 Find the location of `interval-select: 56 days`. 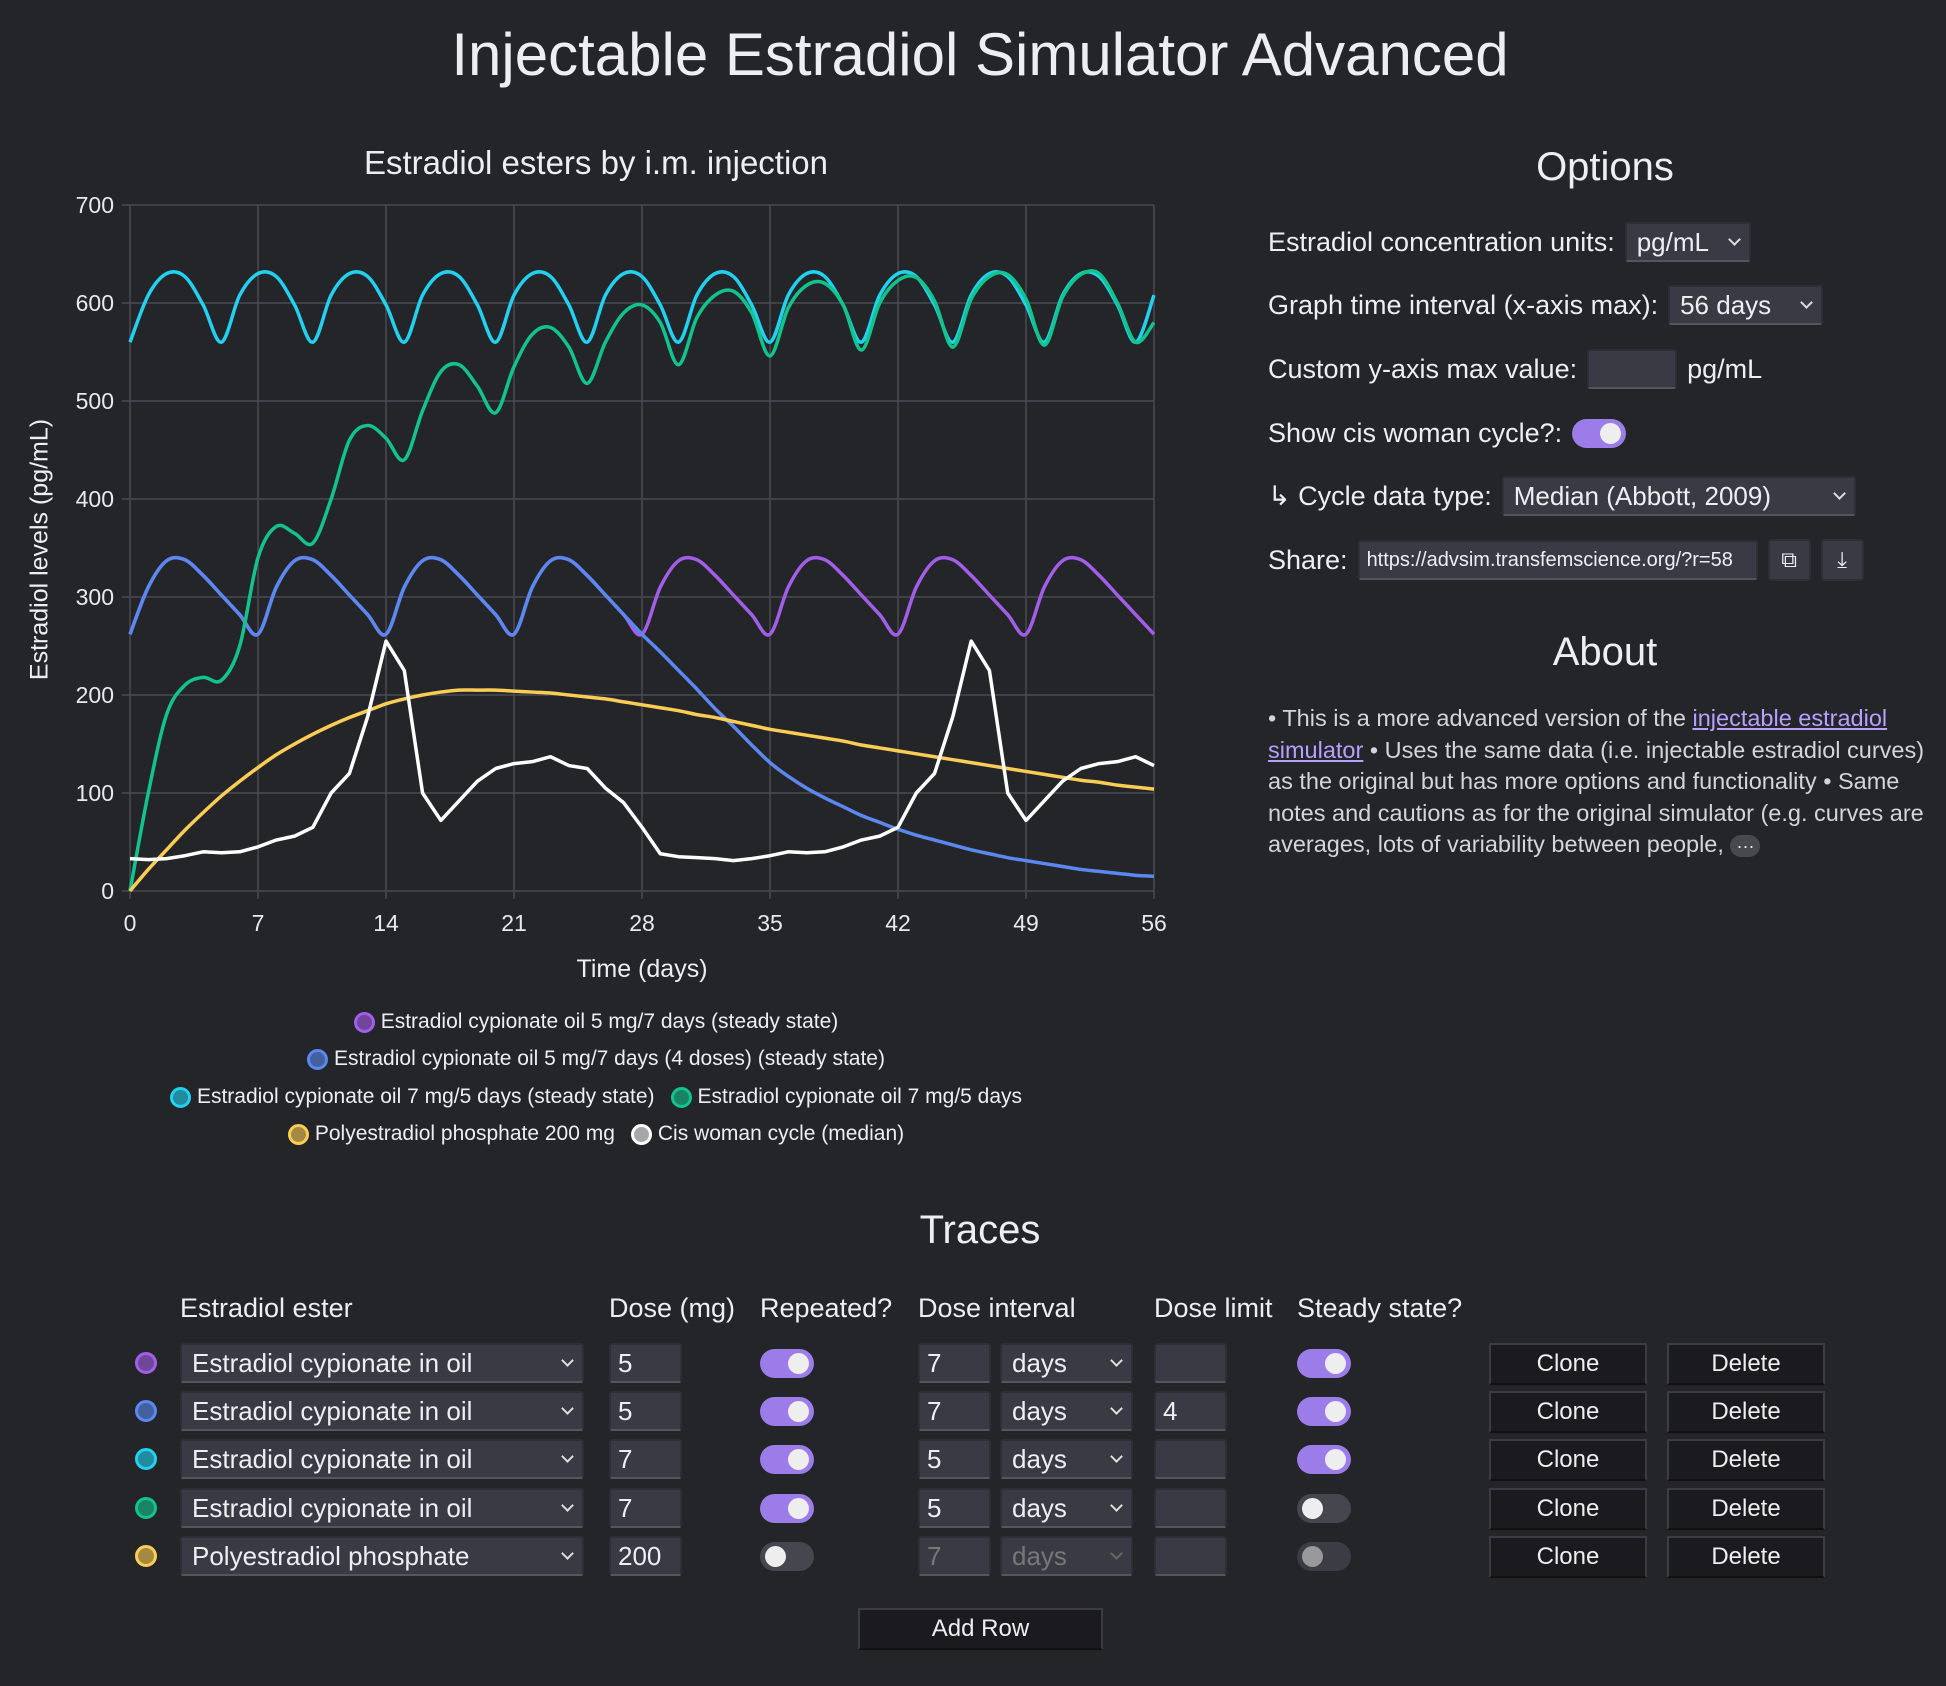

interval-select: 56 days is located at coordinates (1746, 305).